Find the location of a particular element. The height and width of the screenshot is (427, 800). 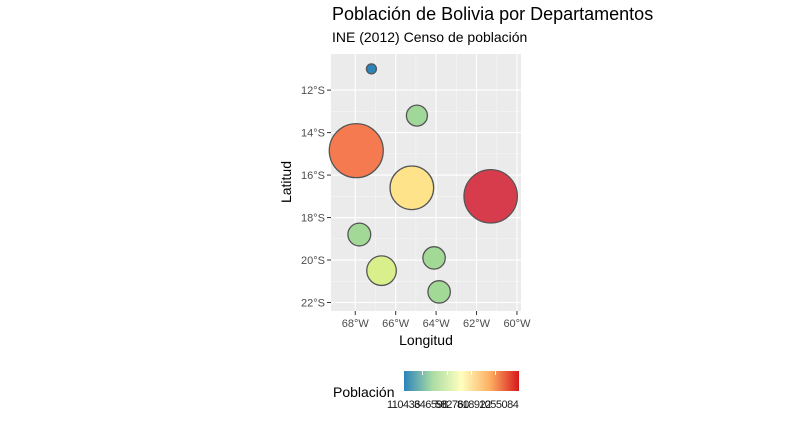

x-tick-label: 64°W is located at coordinates (437, 324).